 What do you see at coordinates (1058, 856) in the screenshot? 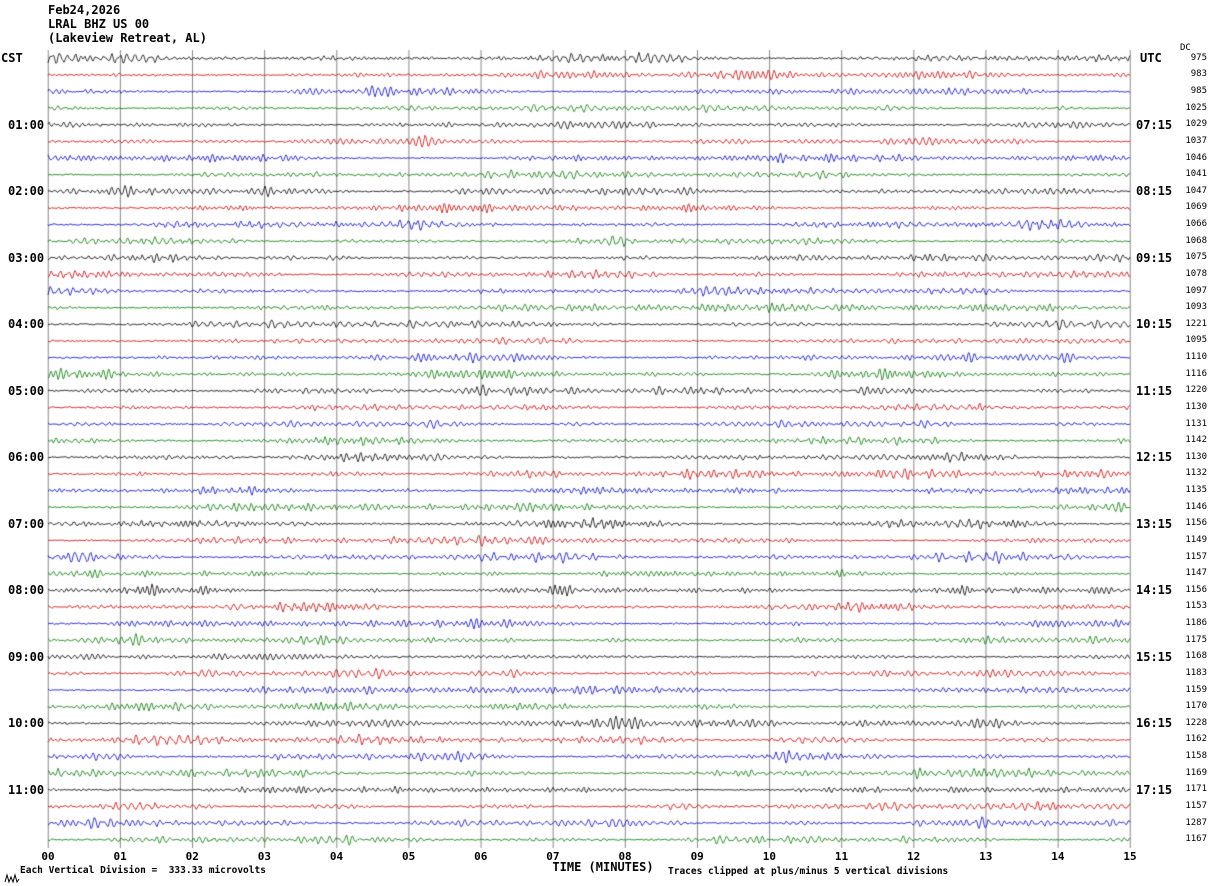
I see `x-tick-label: 14` at bounding box center [1058, 856].